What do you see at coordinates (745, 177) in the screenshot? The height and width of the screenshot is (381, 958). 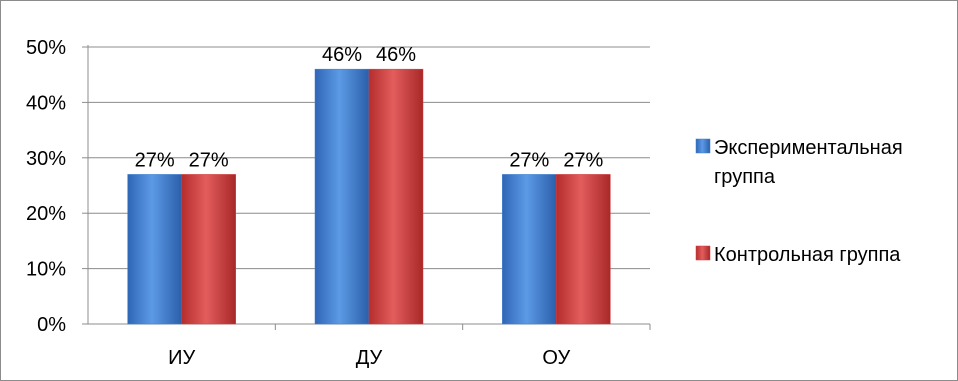 I see `legend-label: группа` at bounding box center [745, 177].